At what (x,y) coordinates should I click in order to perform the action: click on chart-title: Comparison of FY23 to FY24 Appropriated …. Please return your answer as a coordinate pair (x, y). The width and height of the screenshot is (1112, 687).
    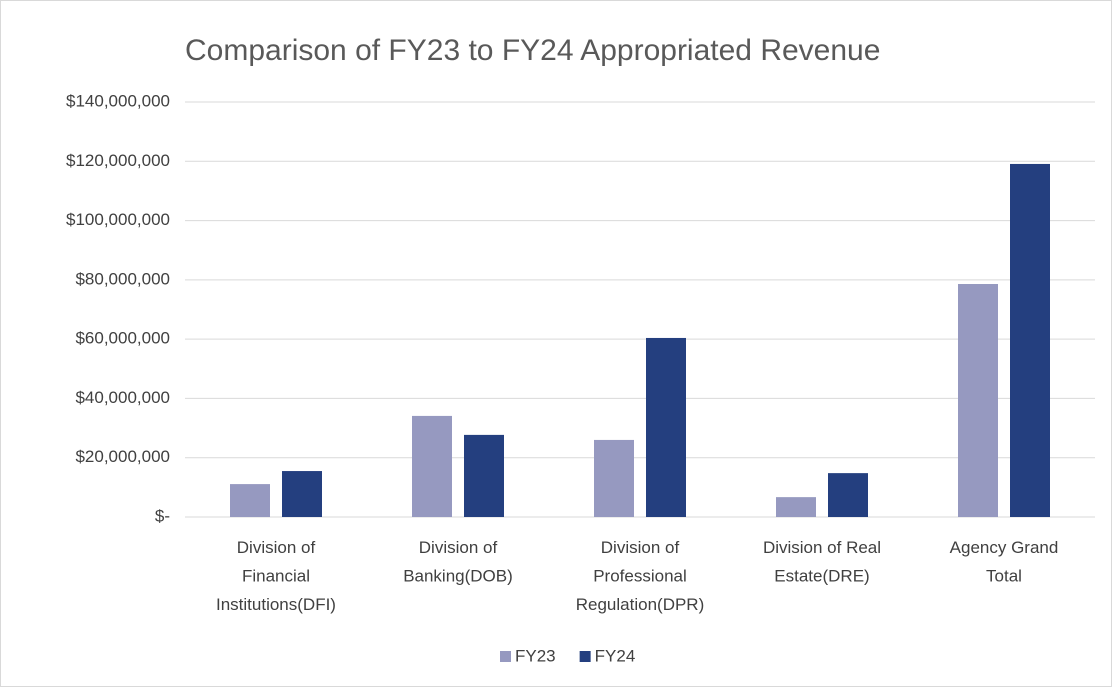
    Looking at the image, I should click on (532, 50).